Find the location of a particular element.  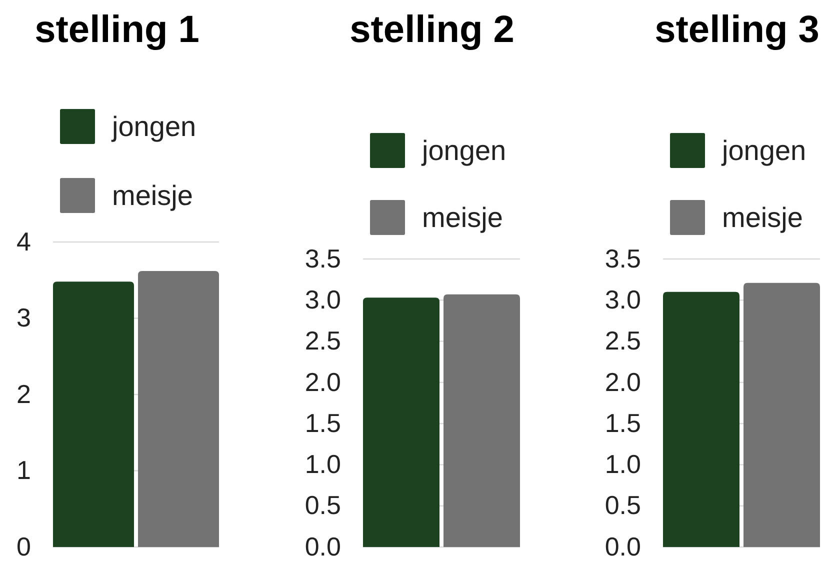

chart-title: stelling 1 is located at coordinates (117, 30).